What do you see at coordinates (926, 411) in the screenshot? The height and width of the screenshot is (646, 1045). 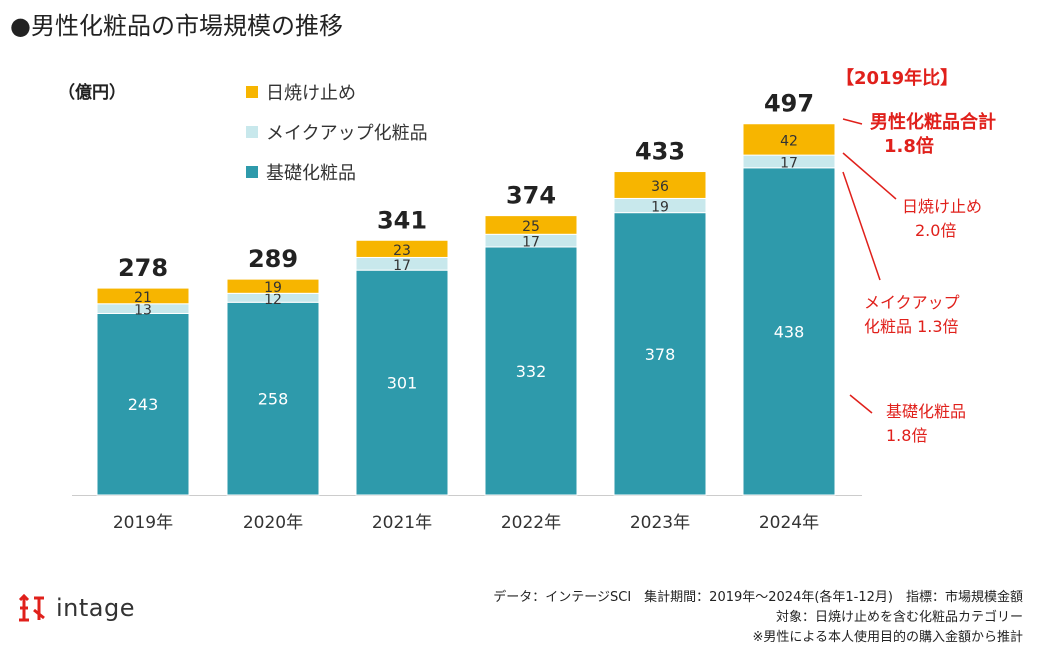 I see `comparison-skincare-label: 基礎化粧品` at bounding box center [926, 411].